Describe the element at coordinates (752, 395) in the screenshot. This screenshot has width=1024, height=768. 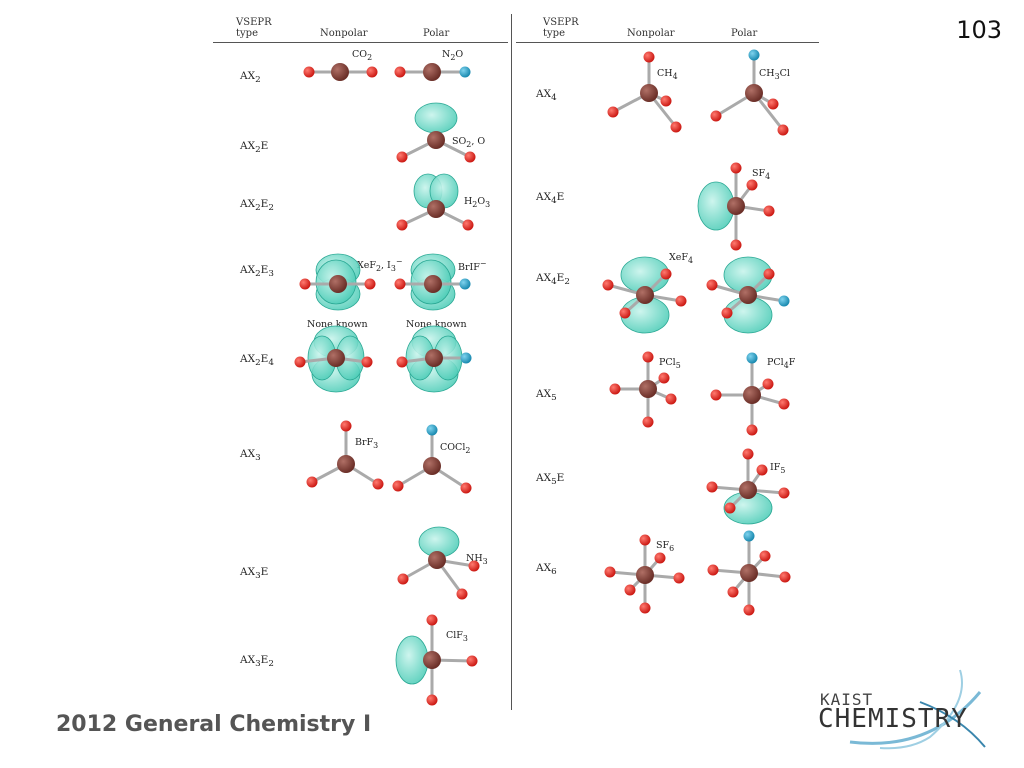
I see `pcl4f-central-atom` at that location.